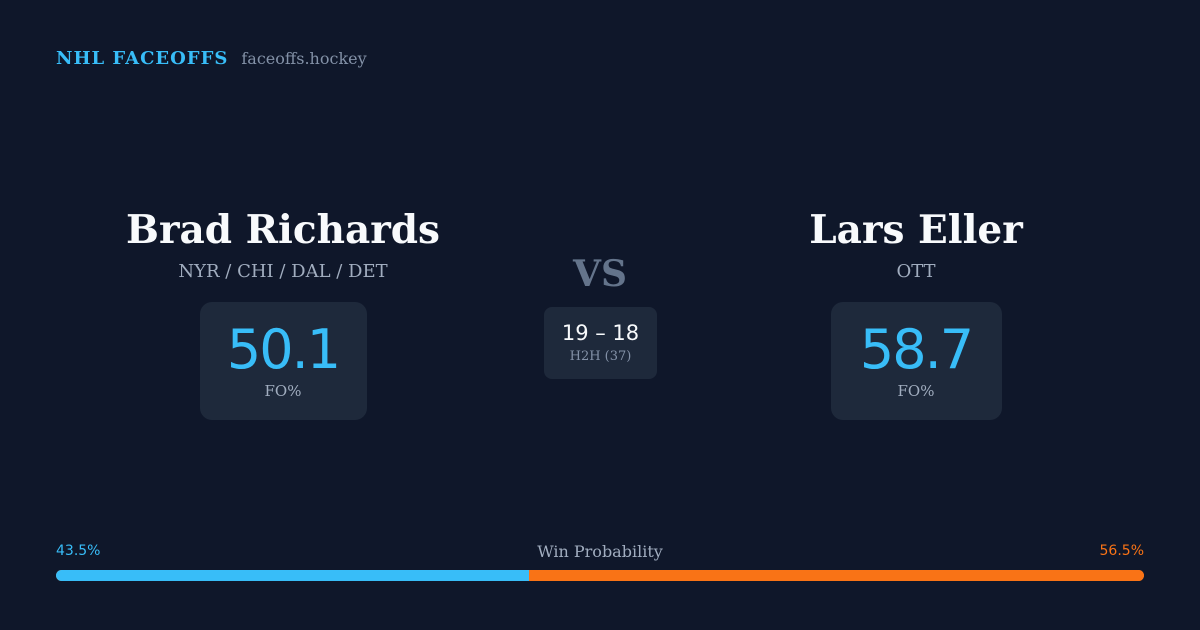 The height and width of the screenshot is (630, 1200). What do you see at coordinates (916, 230) in the screenshot?
I see `player-right-name: Lars Eller` at bounding box center [916, 230].